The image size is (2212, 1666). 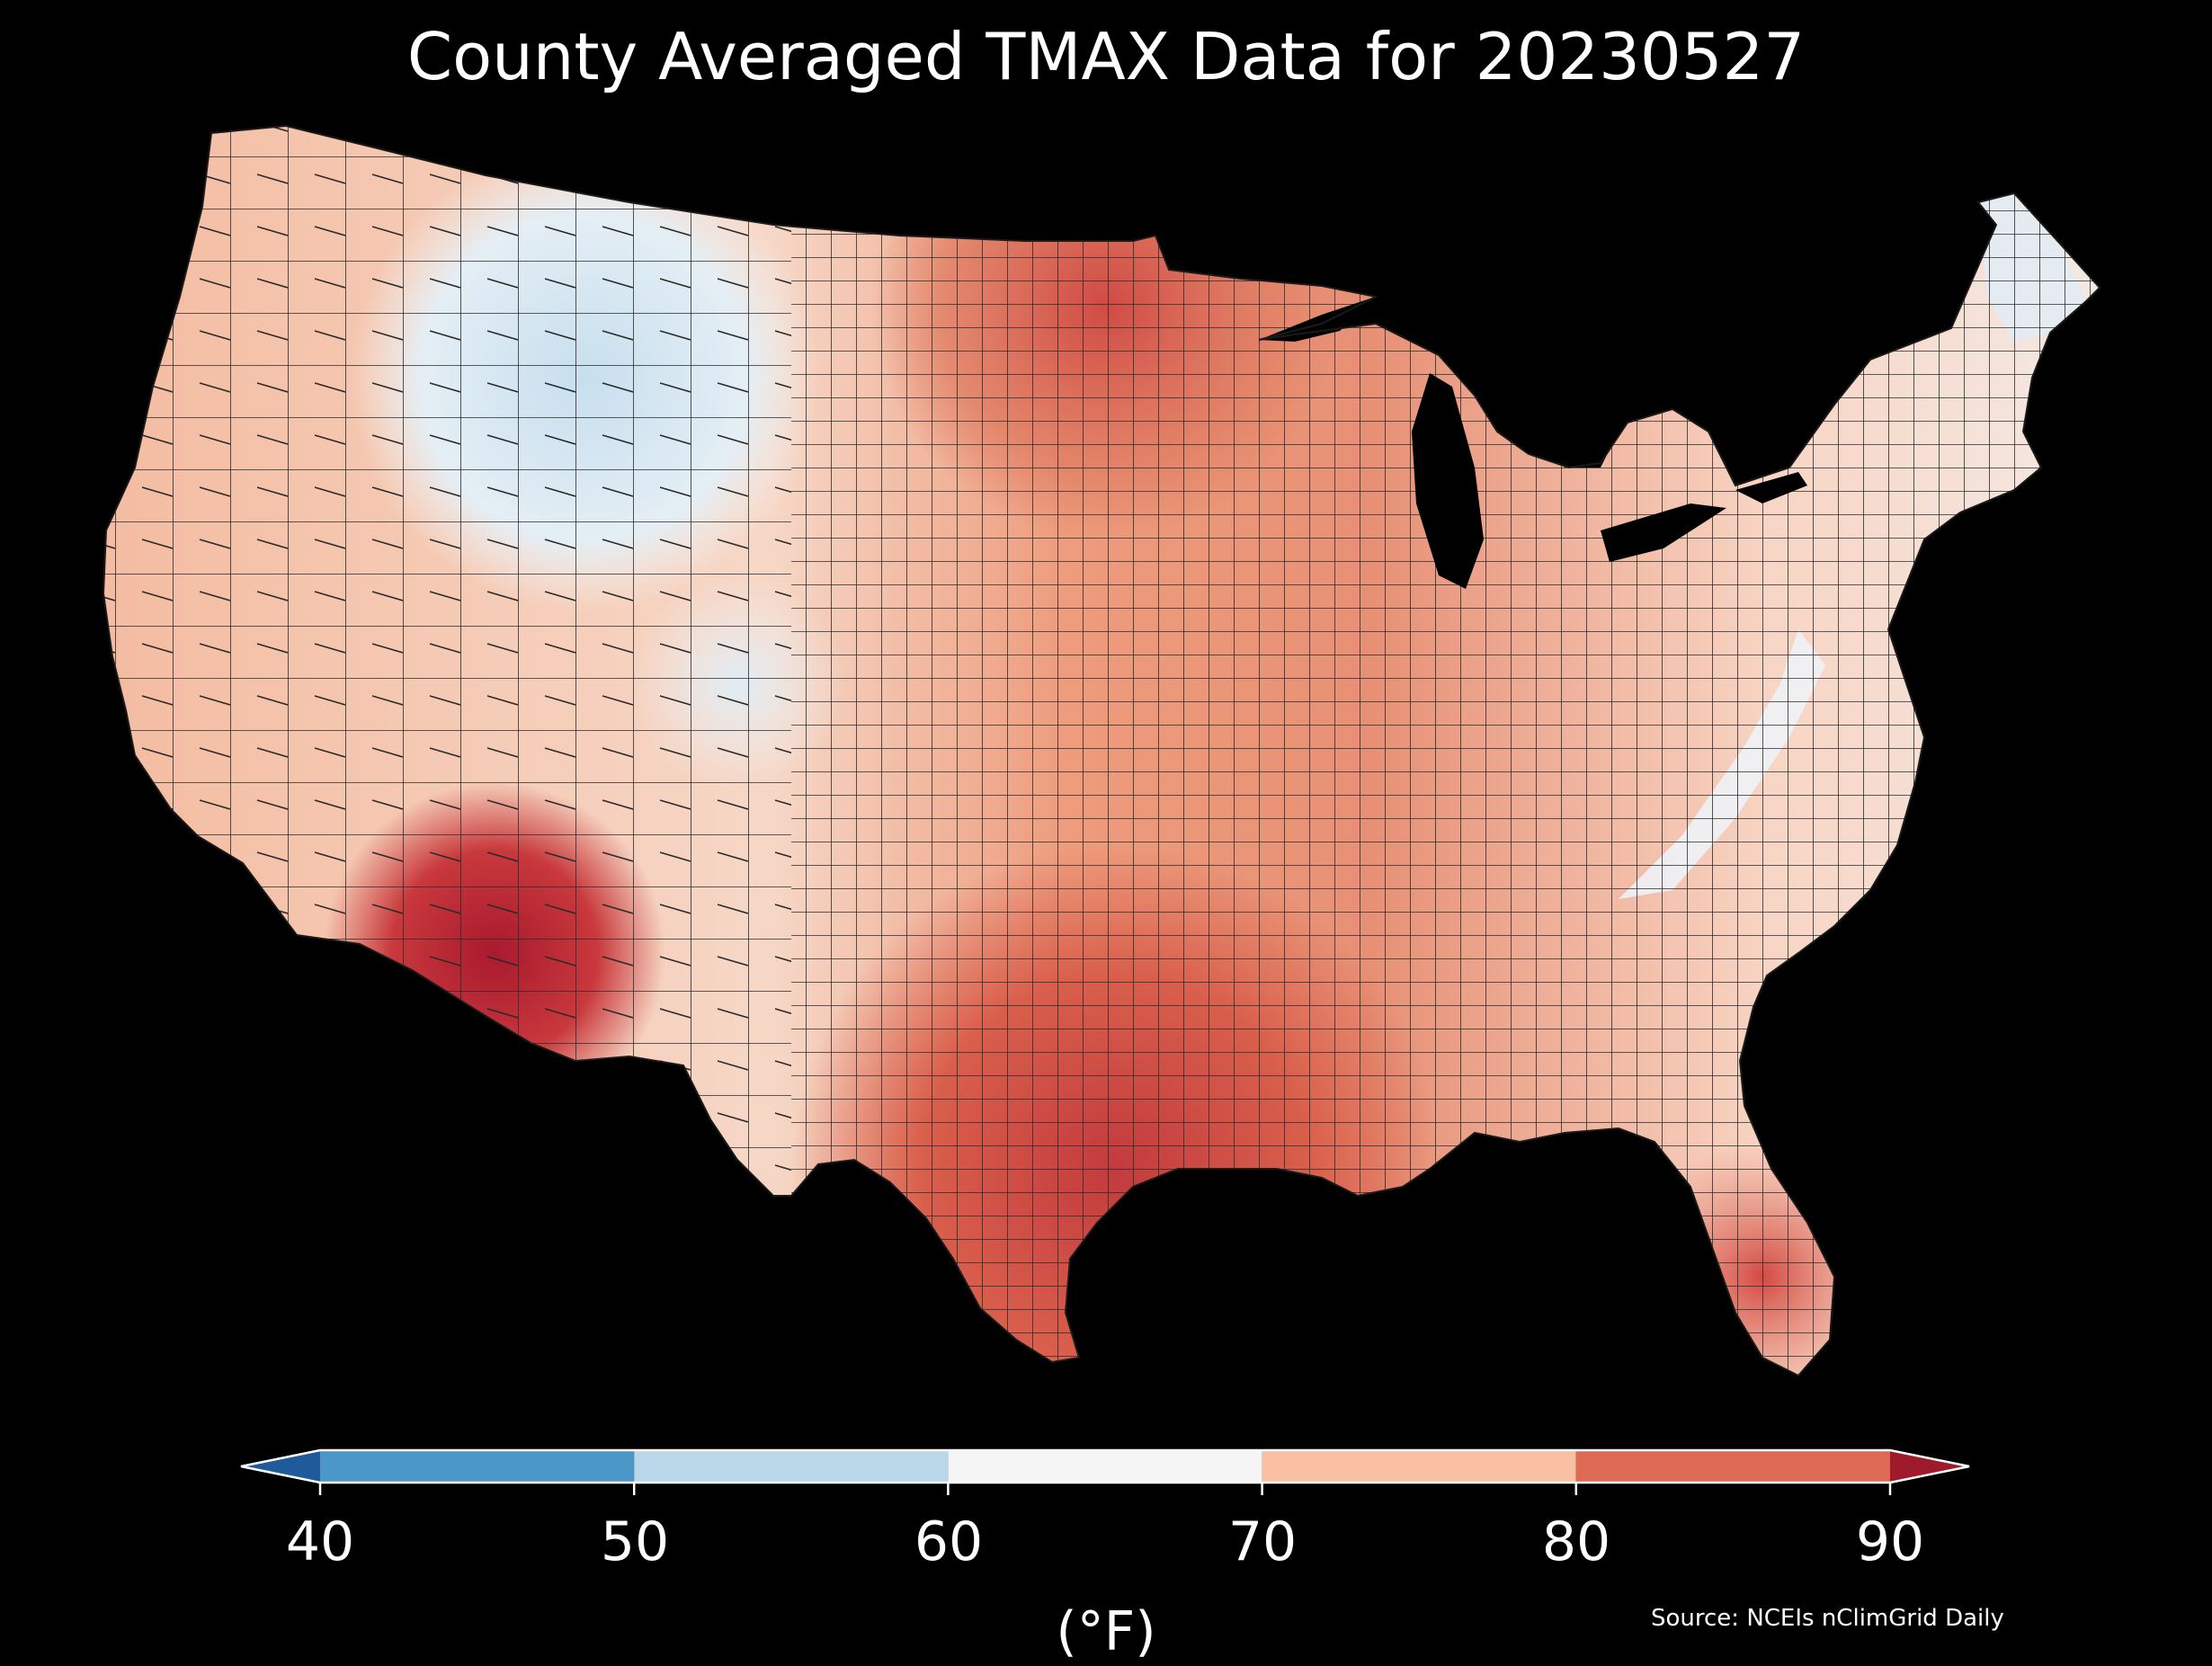 What do you see at coordinates (1890, 1542) in the screenshot?
I see `colorbar-tick-90: 90` at bounding box center [1890, 1542].